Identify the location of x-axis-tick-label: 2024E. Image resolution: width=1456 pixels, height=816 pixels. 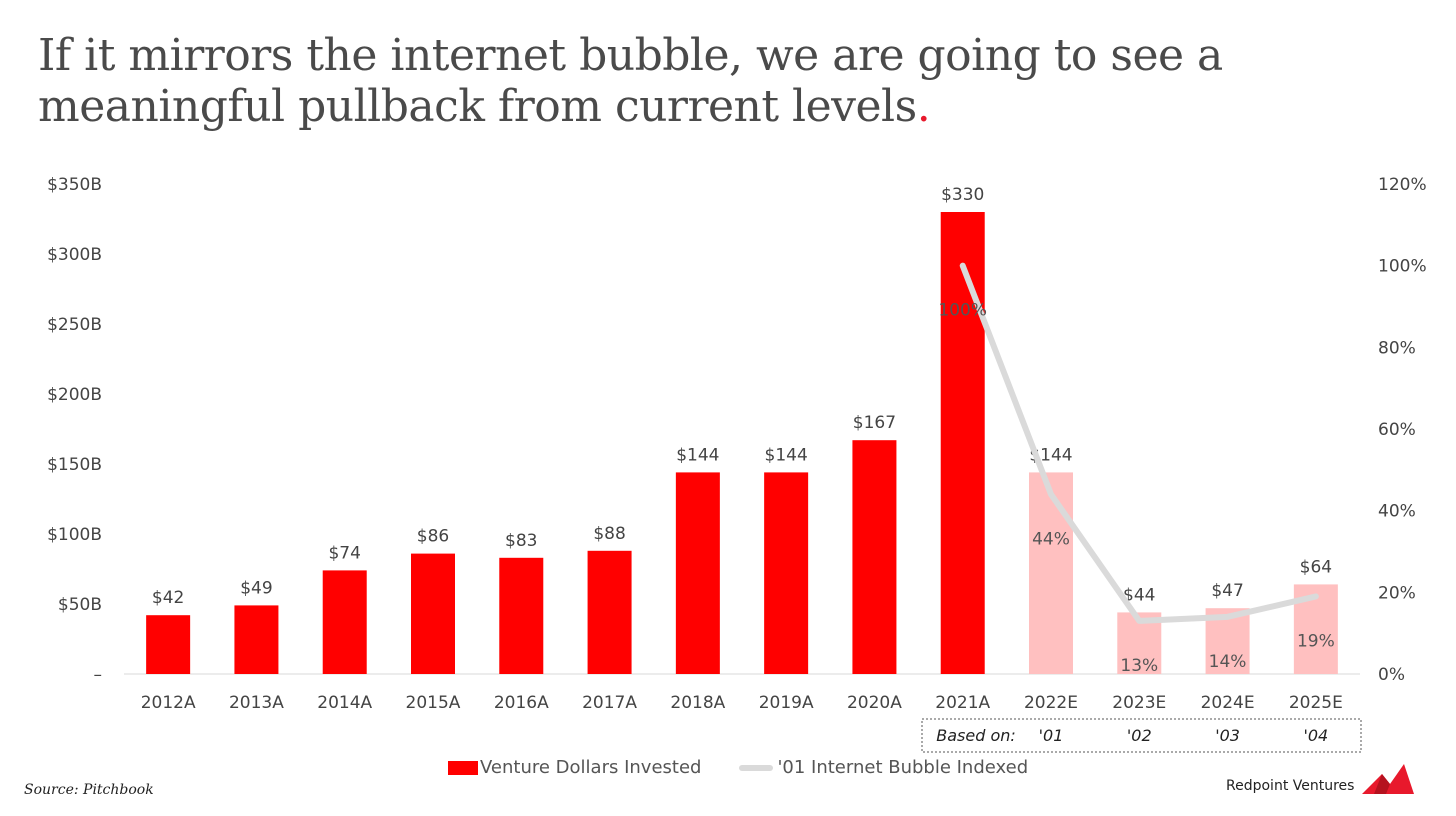
(1228, 703).